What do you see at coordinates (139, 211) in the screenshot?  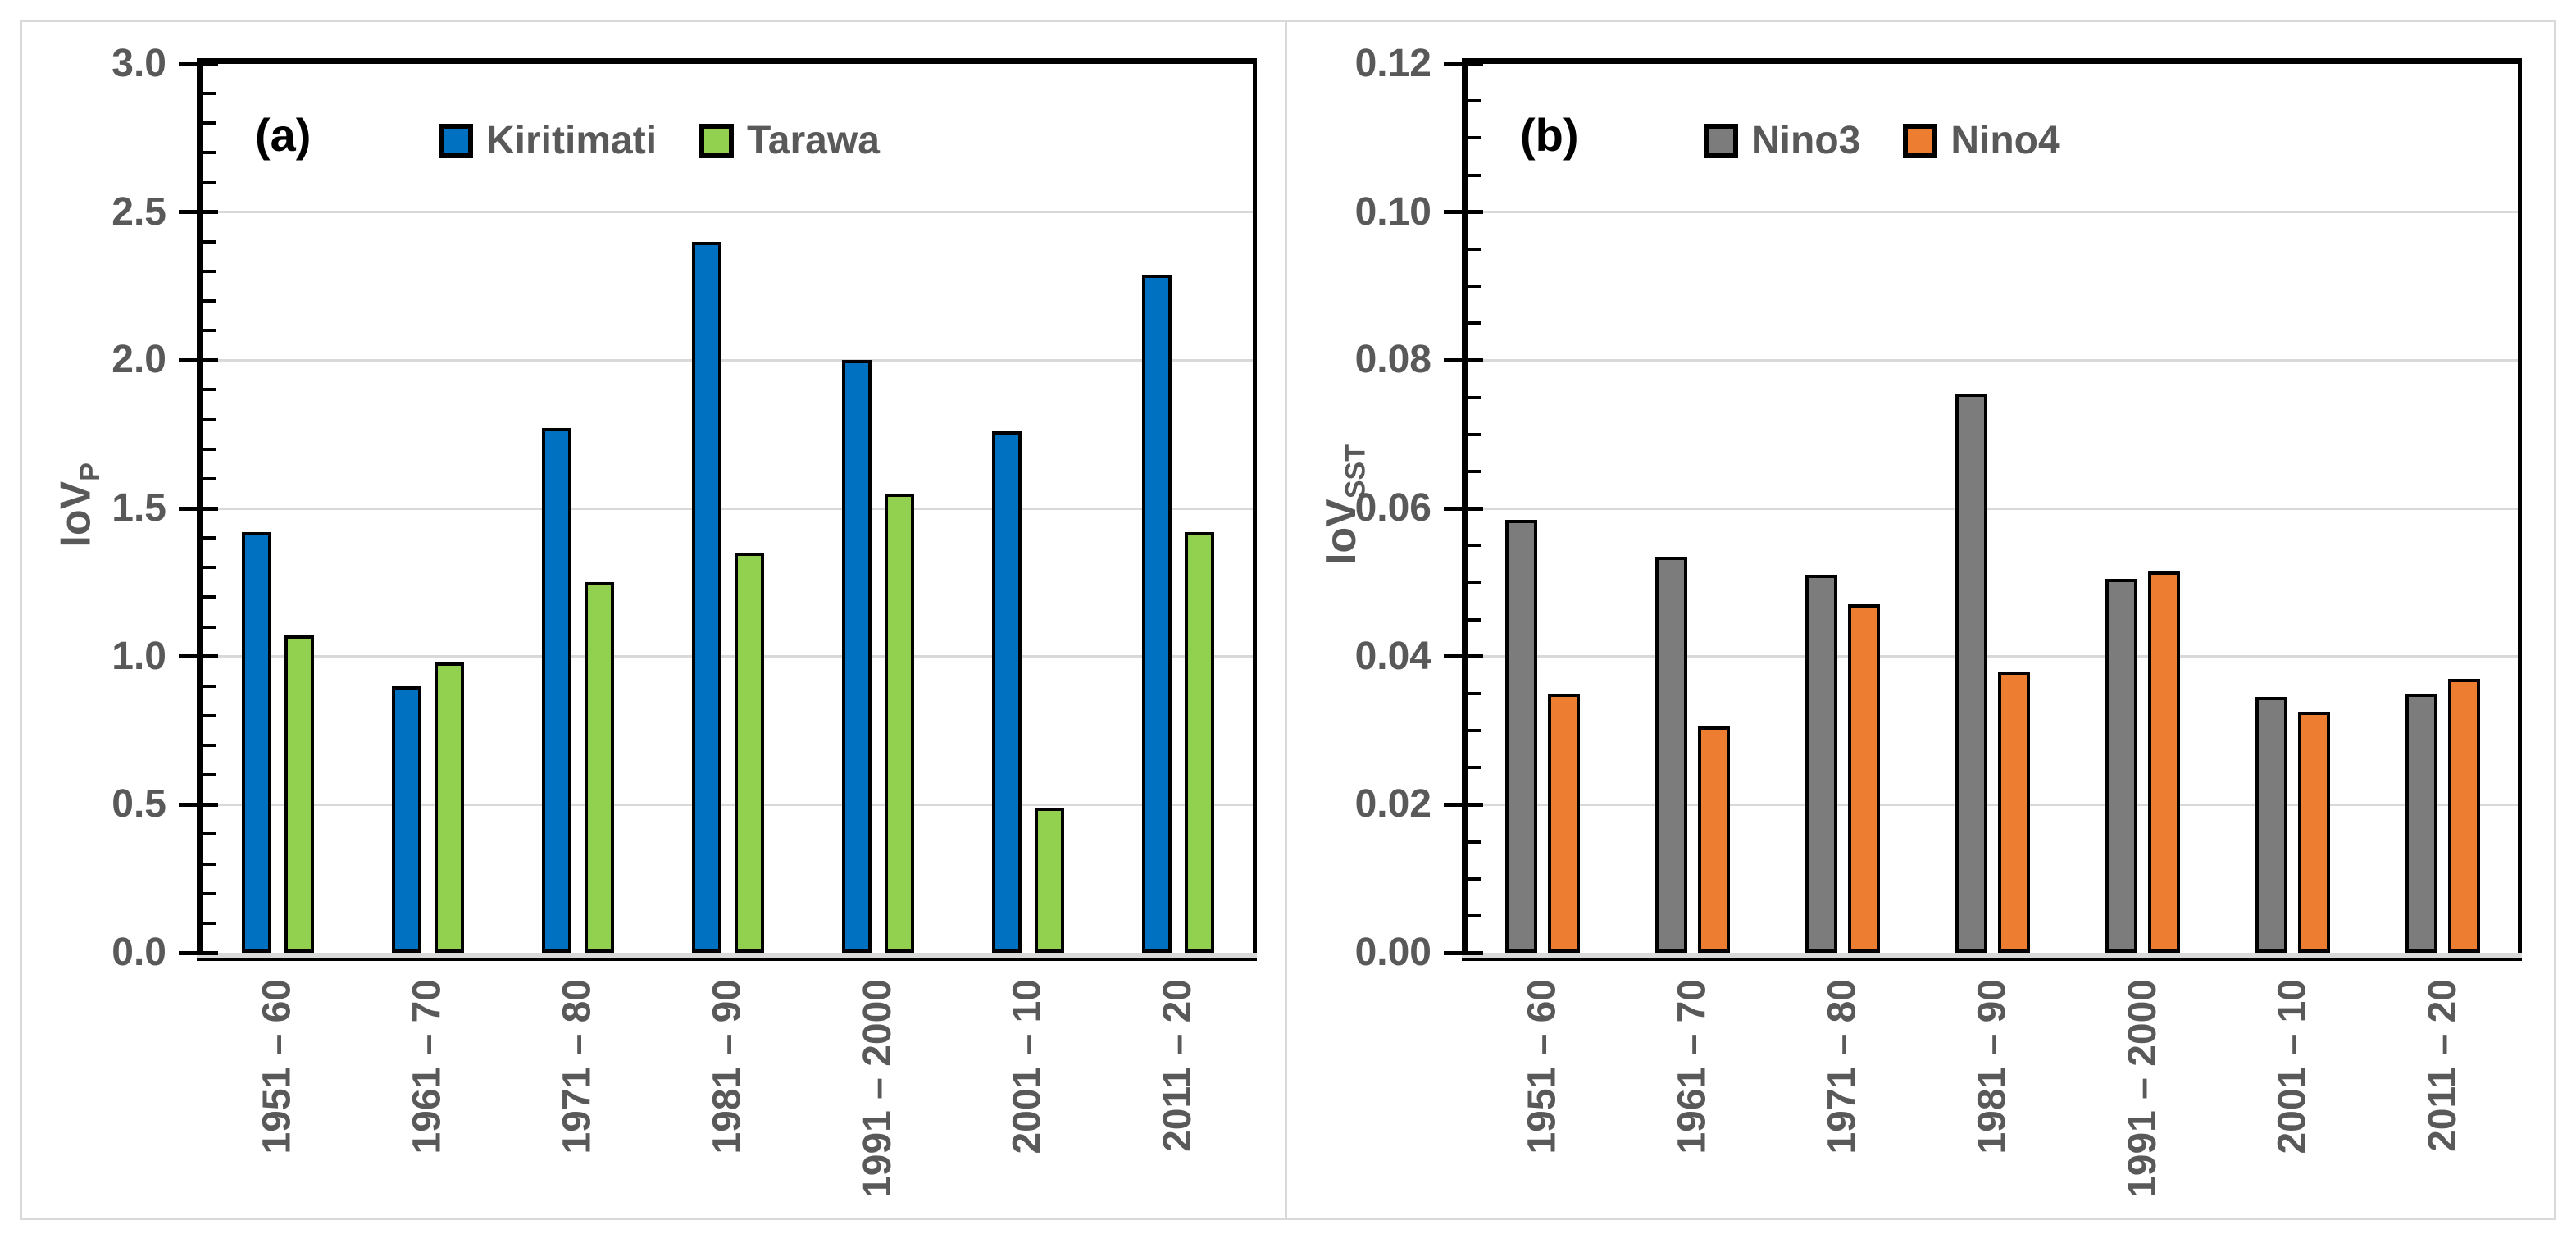 I see `panel-a-y-tick-label: 2.5` at bounding box center [139, 211].